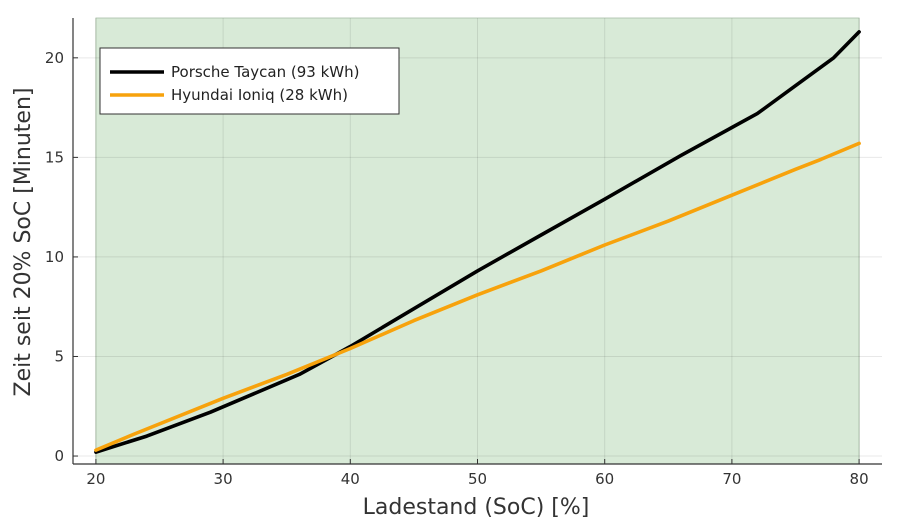 The width and height of the screenshot is (900, 525). Describe the element at coordinates (54, 58) in the screenshot. I see `y-tick-label: 20` at that location.